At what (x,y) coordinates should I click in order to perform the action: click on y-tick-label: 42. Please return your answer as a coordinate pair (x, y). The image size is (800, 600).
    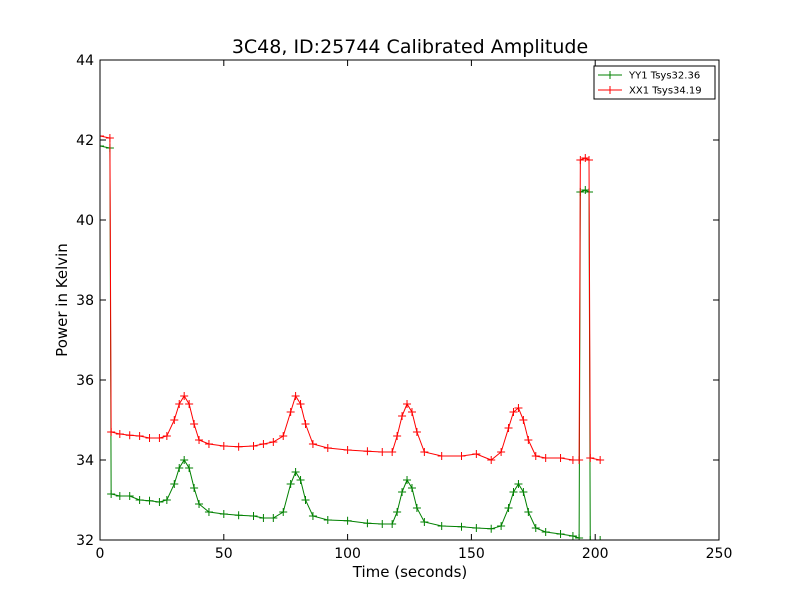
    Looking at the image, I should click on (85, 141).